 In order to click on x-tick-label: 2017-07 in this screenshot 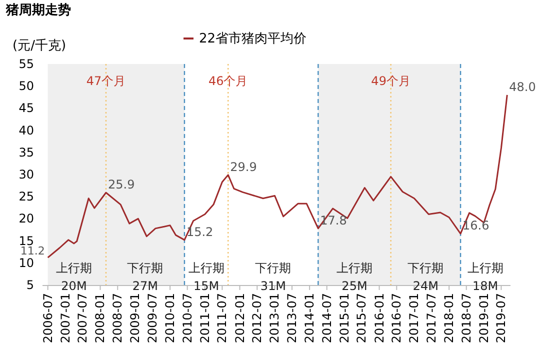, I will do `click(431, 318)`.